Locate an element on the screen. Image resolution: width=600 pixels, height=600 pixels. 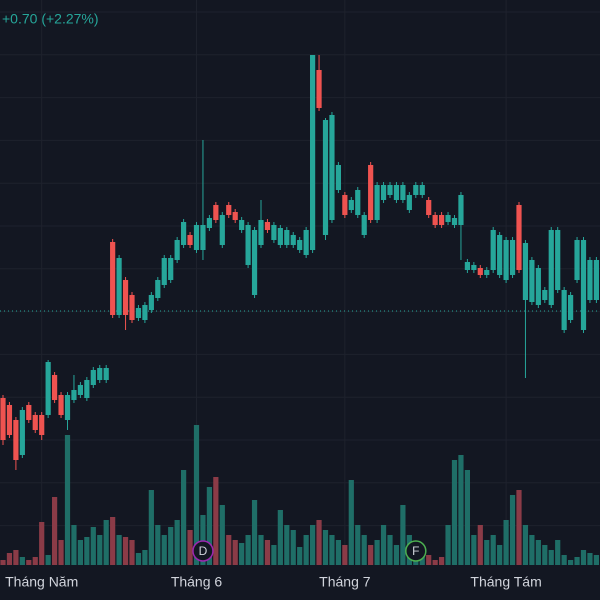
event-label: F is located at coordinates (415, 551).